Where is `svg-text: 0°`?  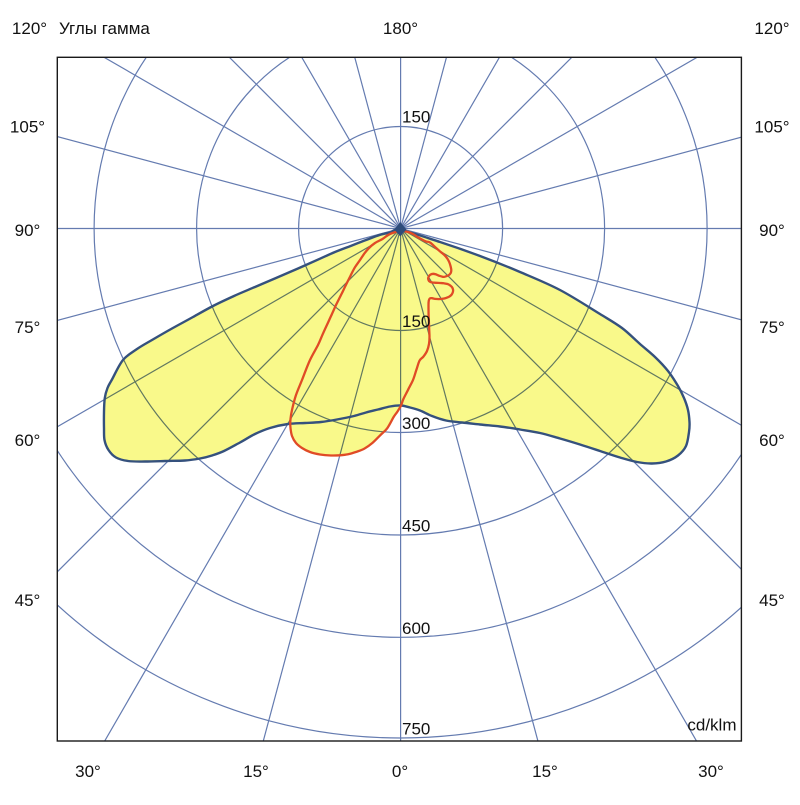
svg-text: 0° is located at coordinates (400, 771).